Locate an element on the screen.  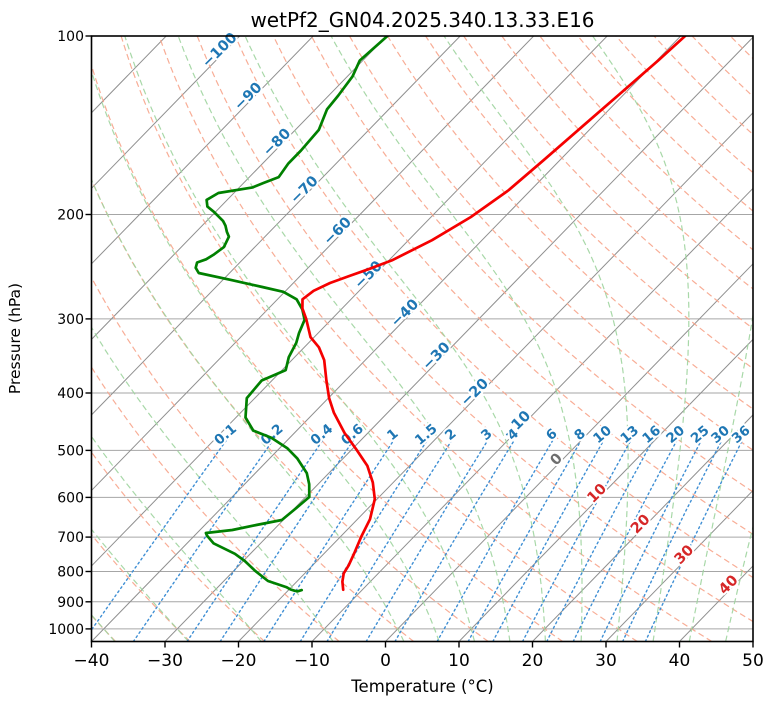
y-axis-label: Pressure (hPa) is located at coordinates (15, 338).